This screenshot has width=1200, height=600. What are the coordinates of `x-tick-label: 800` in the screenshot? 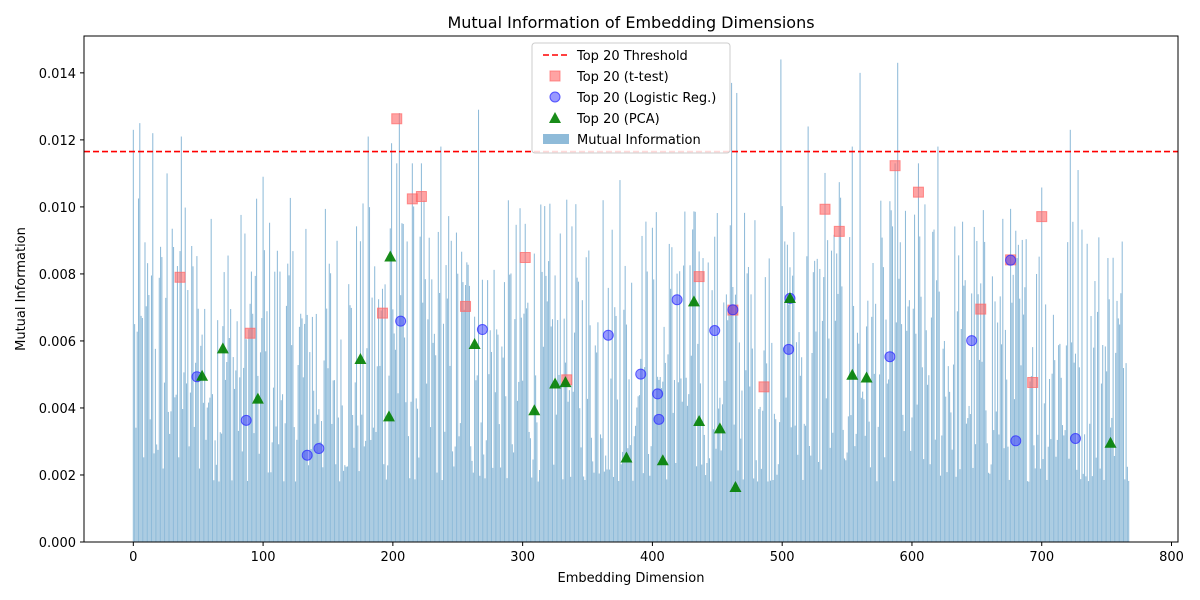 It's located at (1171, 557).